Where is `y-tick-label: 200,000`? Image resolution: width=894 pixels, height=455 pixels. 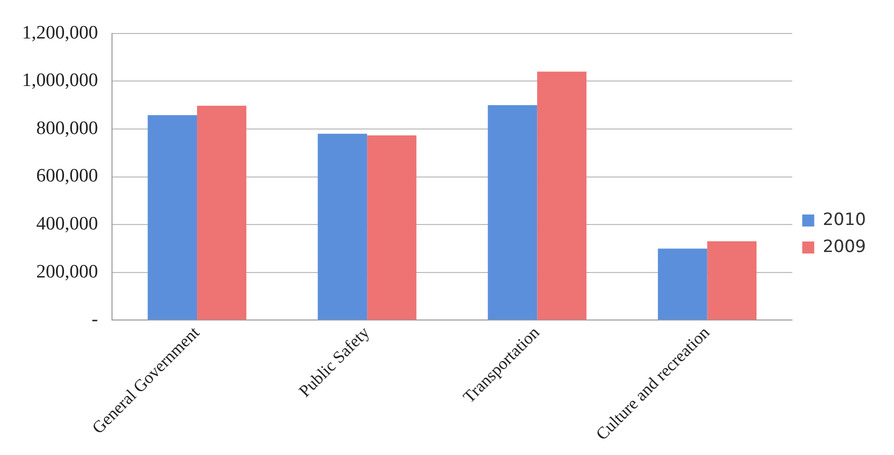 y-tick-label: 200,000 is located at coordinates (67, 271).